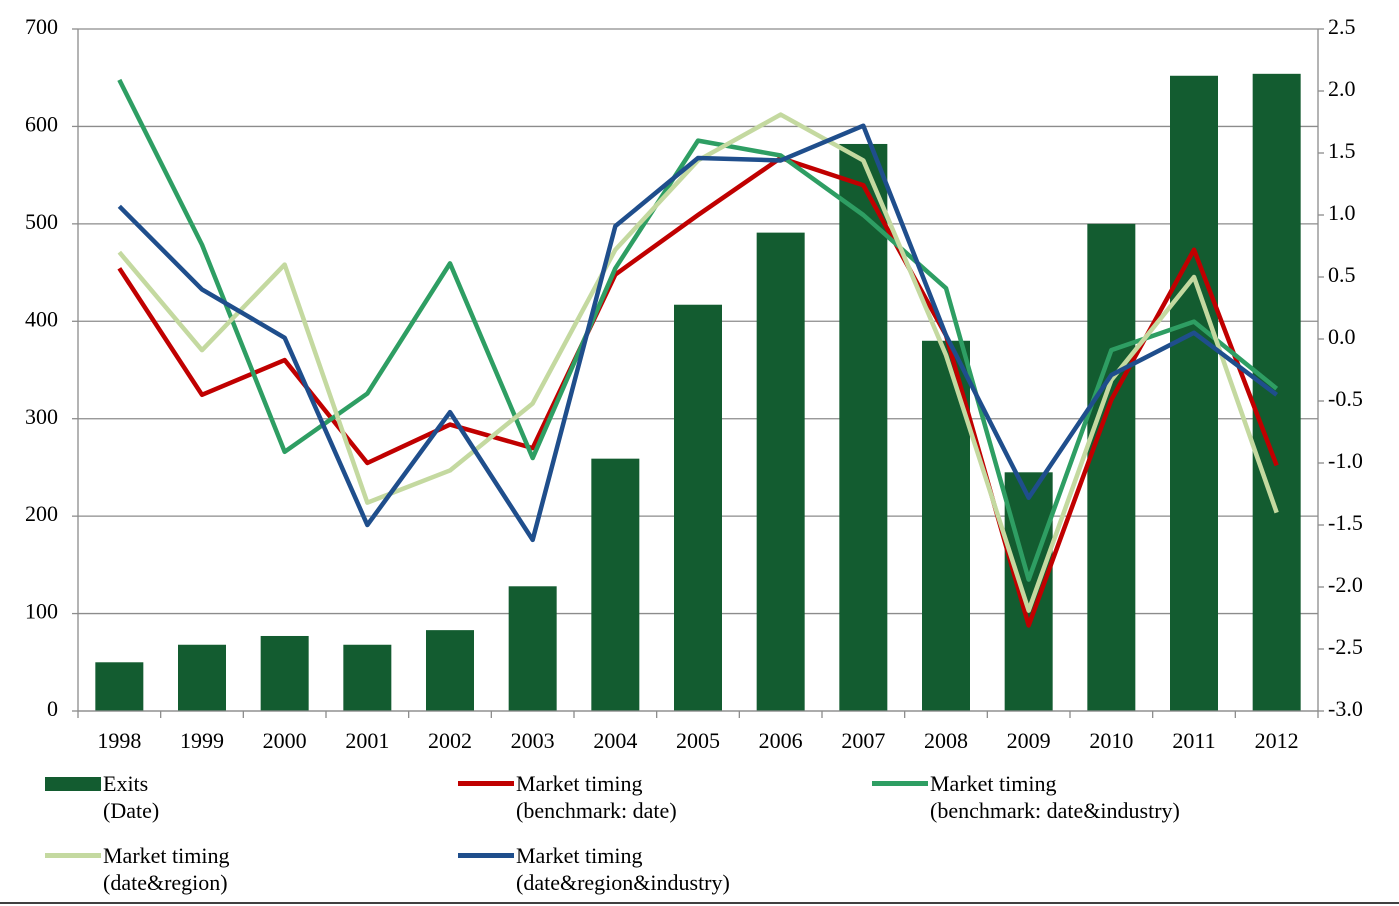 The image size is (1399, 906). What do you see at coordinates (119, 740) in the screenshot?
I see `x-tick-label: 1998` at bounding box center [119, 740].